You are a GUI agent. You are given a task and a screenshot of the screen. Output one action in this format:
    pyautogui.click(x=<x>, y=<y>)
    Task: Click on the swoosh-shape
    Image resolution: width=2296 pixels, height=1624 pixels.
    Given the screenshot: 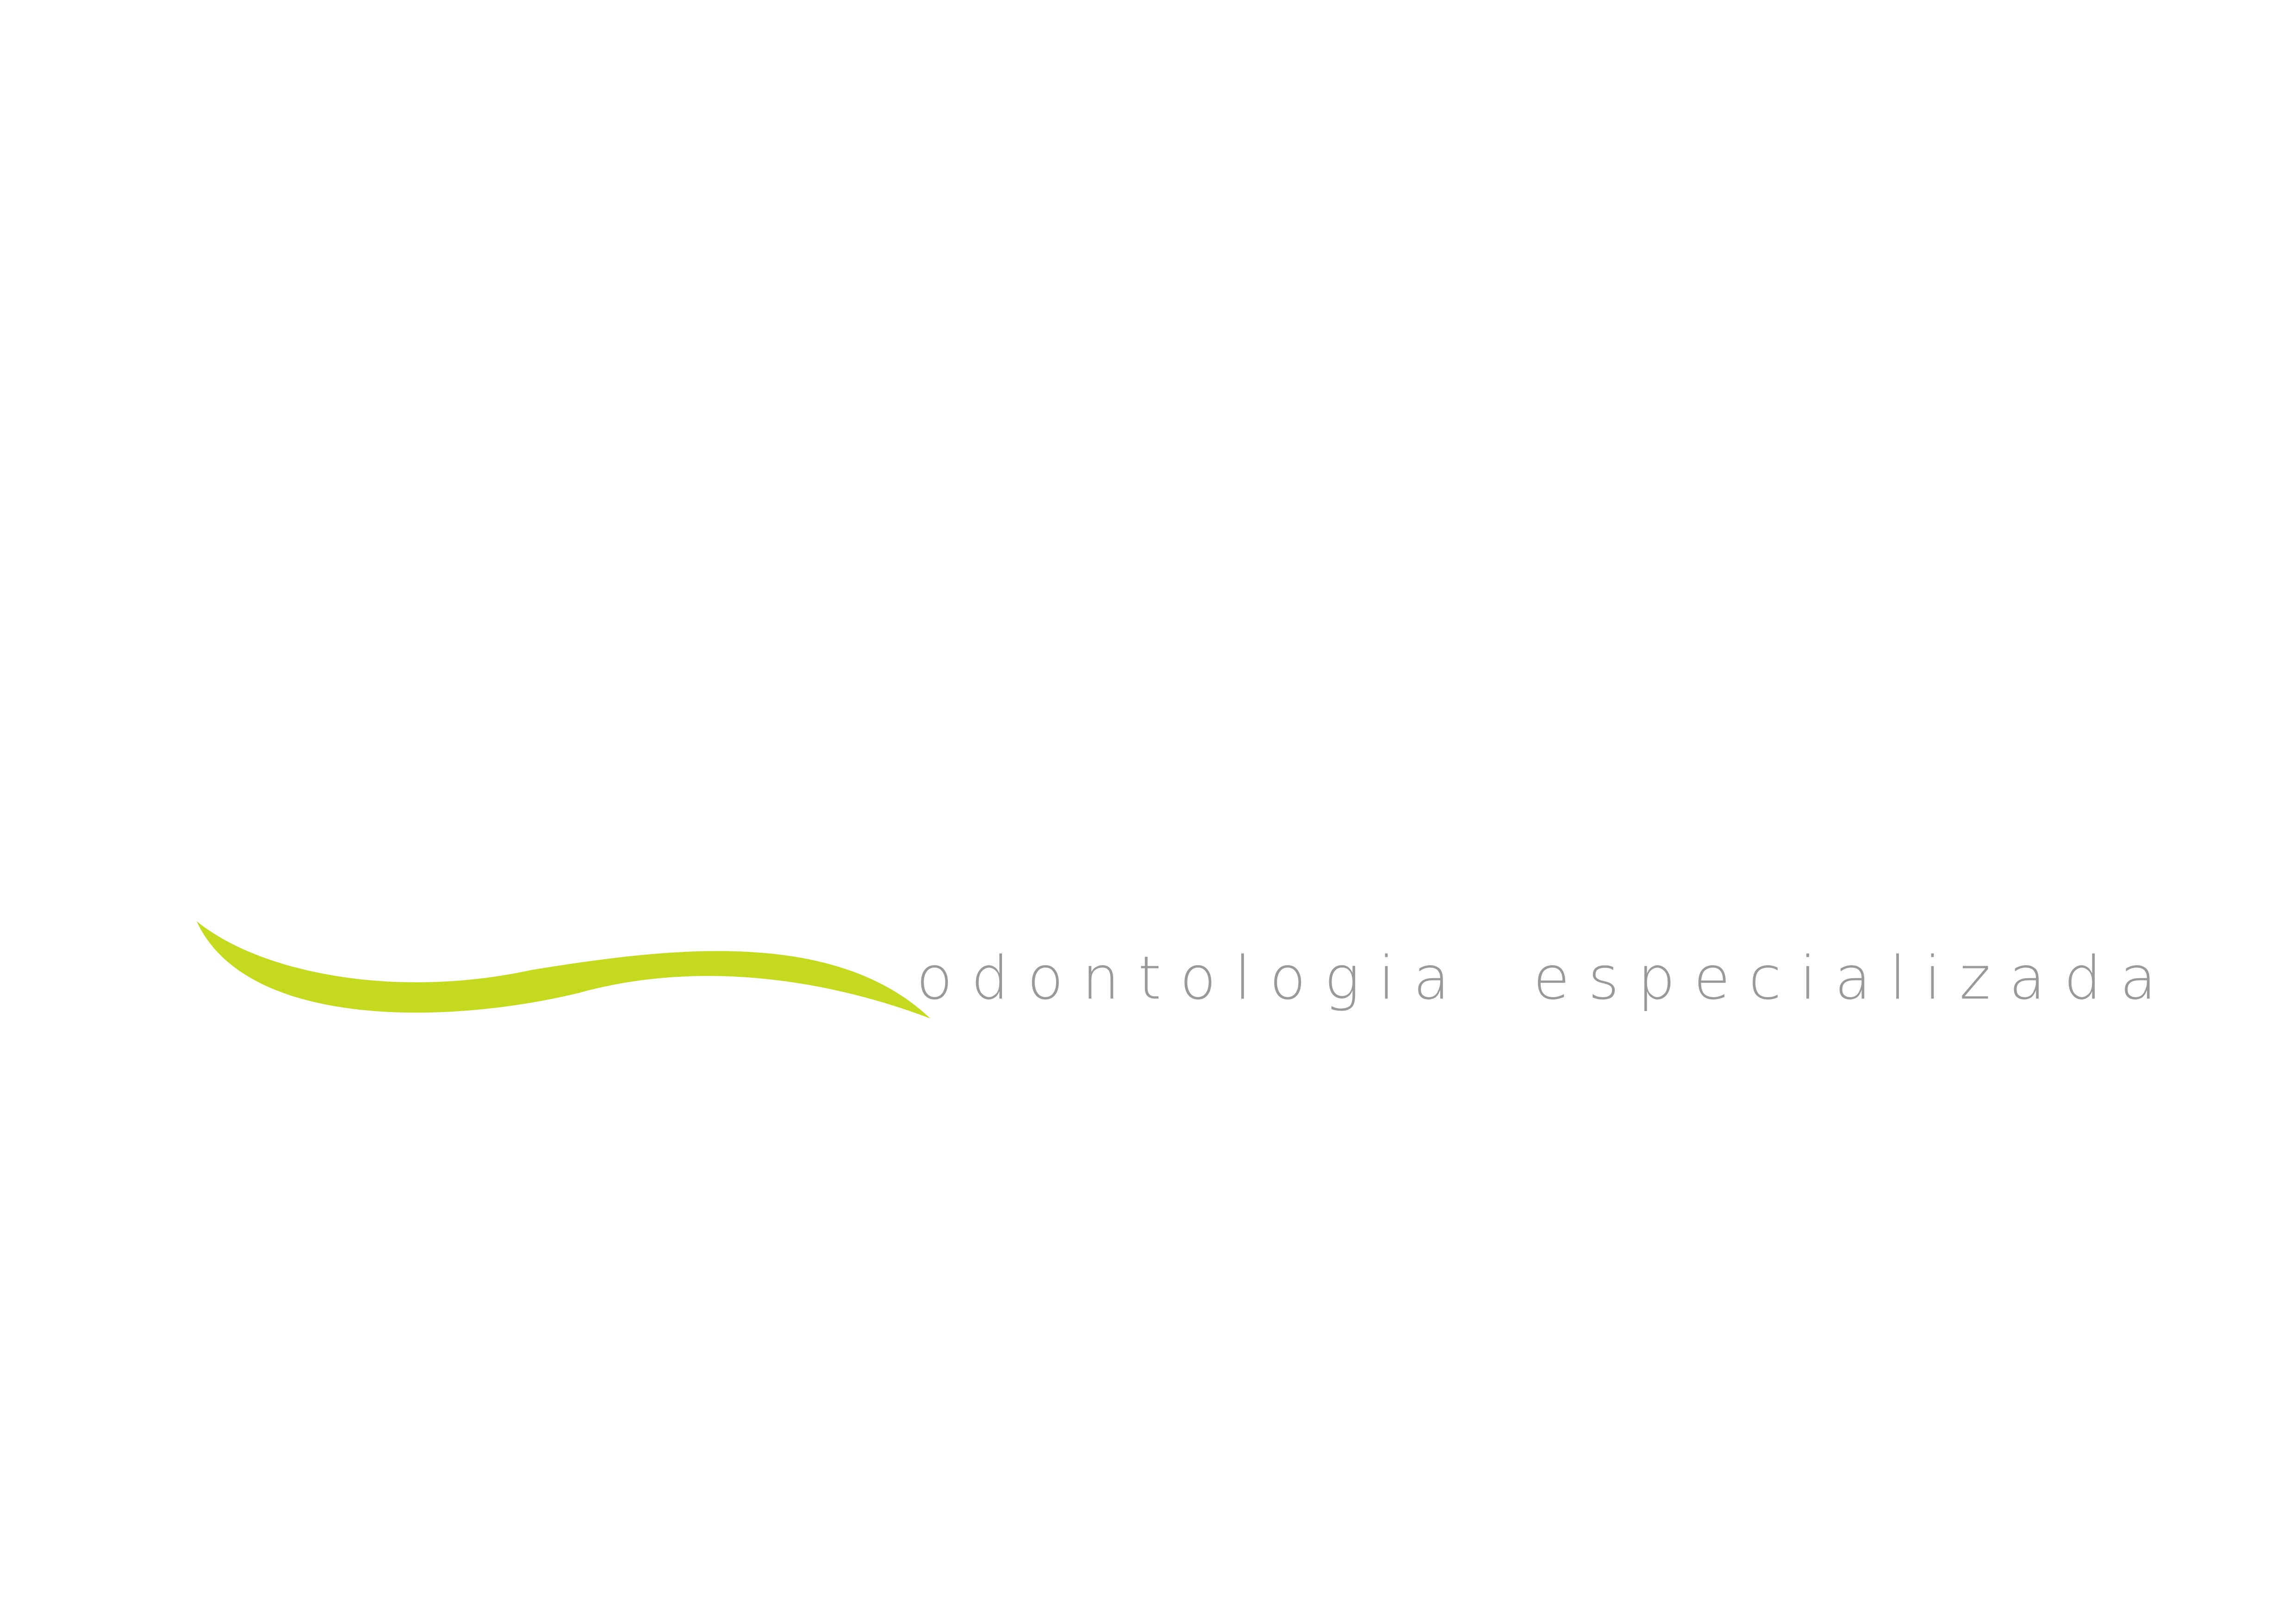 What is the action you would take?
    pyautogui.click(x=563, y=969)
    